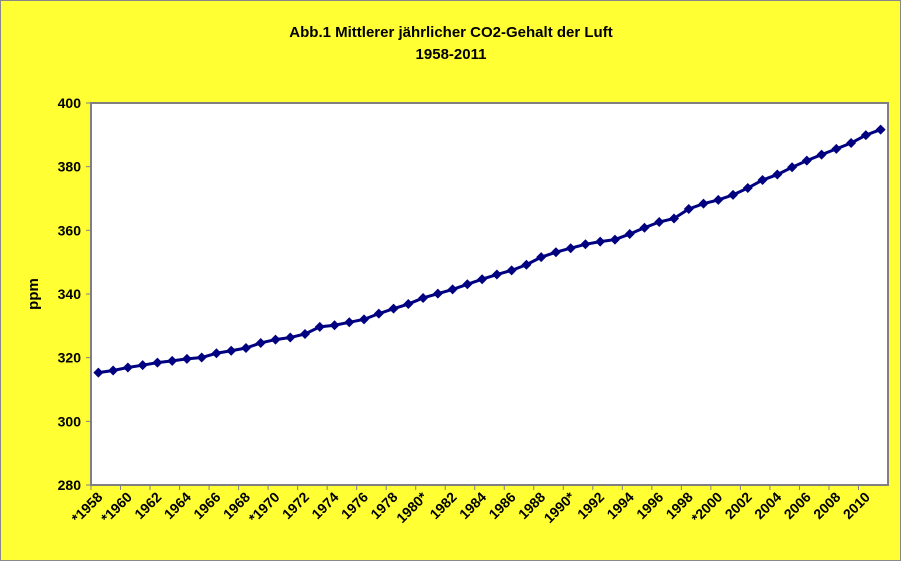 Image resolution: width=901 pixels, height=562 pixels. What do you see at coordinates (555, 252) in the screenshot?
I see `data-point-1989` at bounding box center [555, 252].